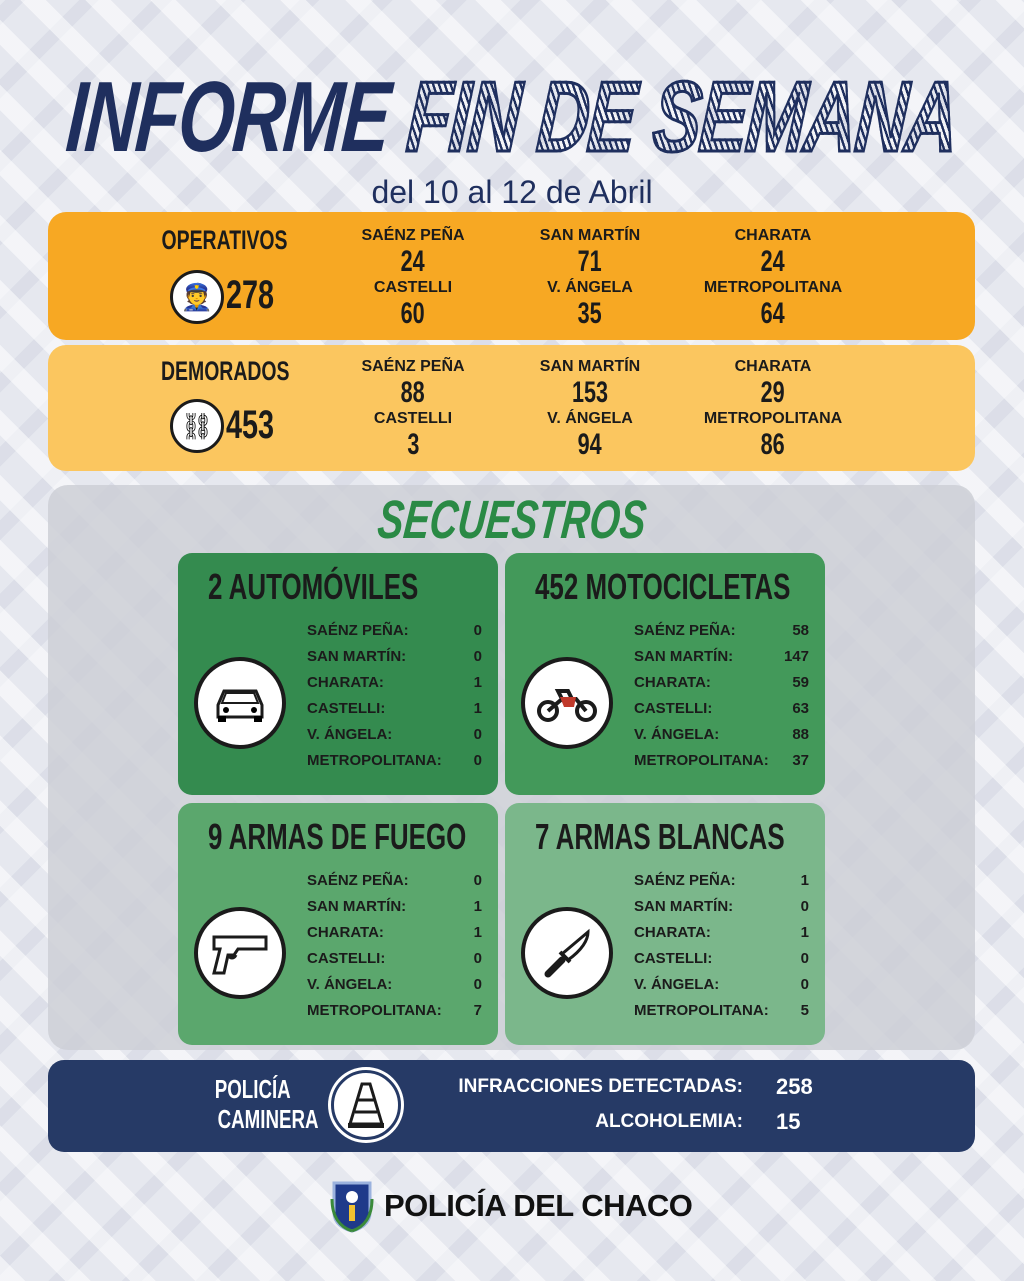  Describe the element at coordinates (240, 703) in the screenshot. I see `car-icon` at that location.